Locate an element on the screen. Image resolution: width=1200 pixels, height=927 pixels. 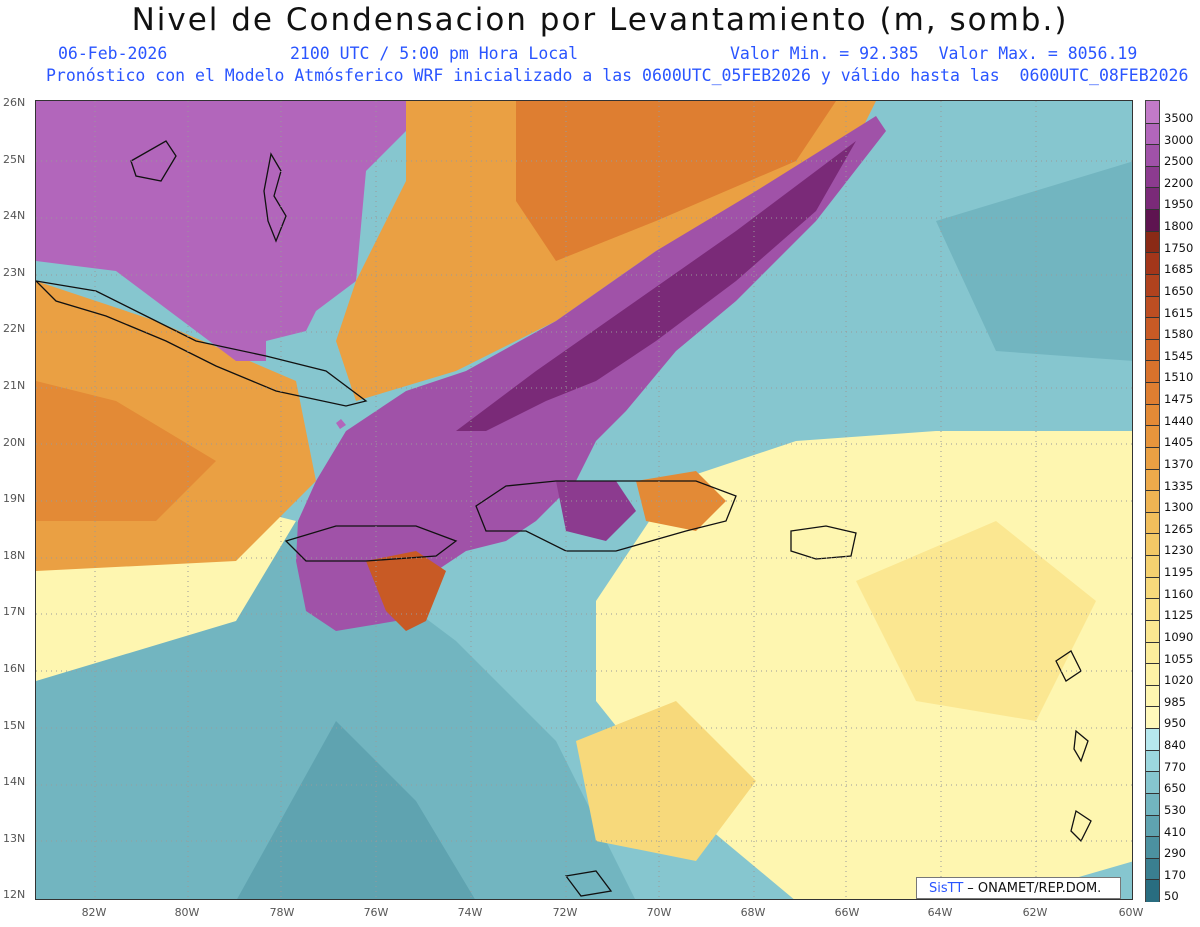
lat-label: 26N is located at coordinates (14, 102).